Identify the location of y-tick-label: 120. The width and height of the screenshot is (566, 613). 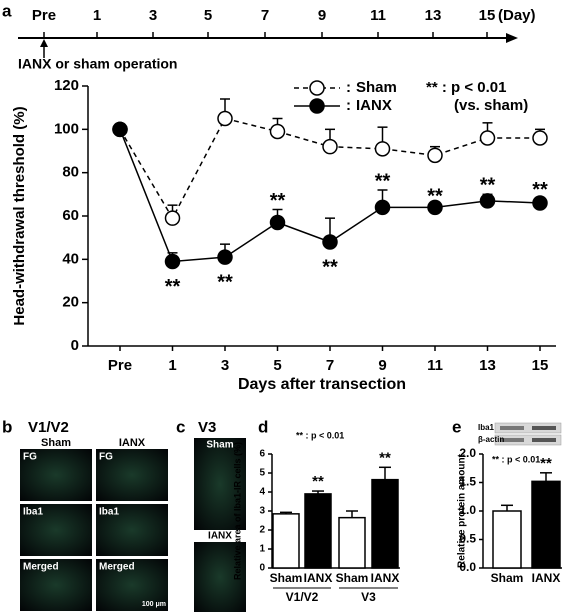
(66, 85).